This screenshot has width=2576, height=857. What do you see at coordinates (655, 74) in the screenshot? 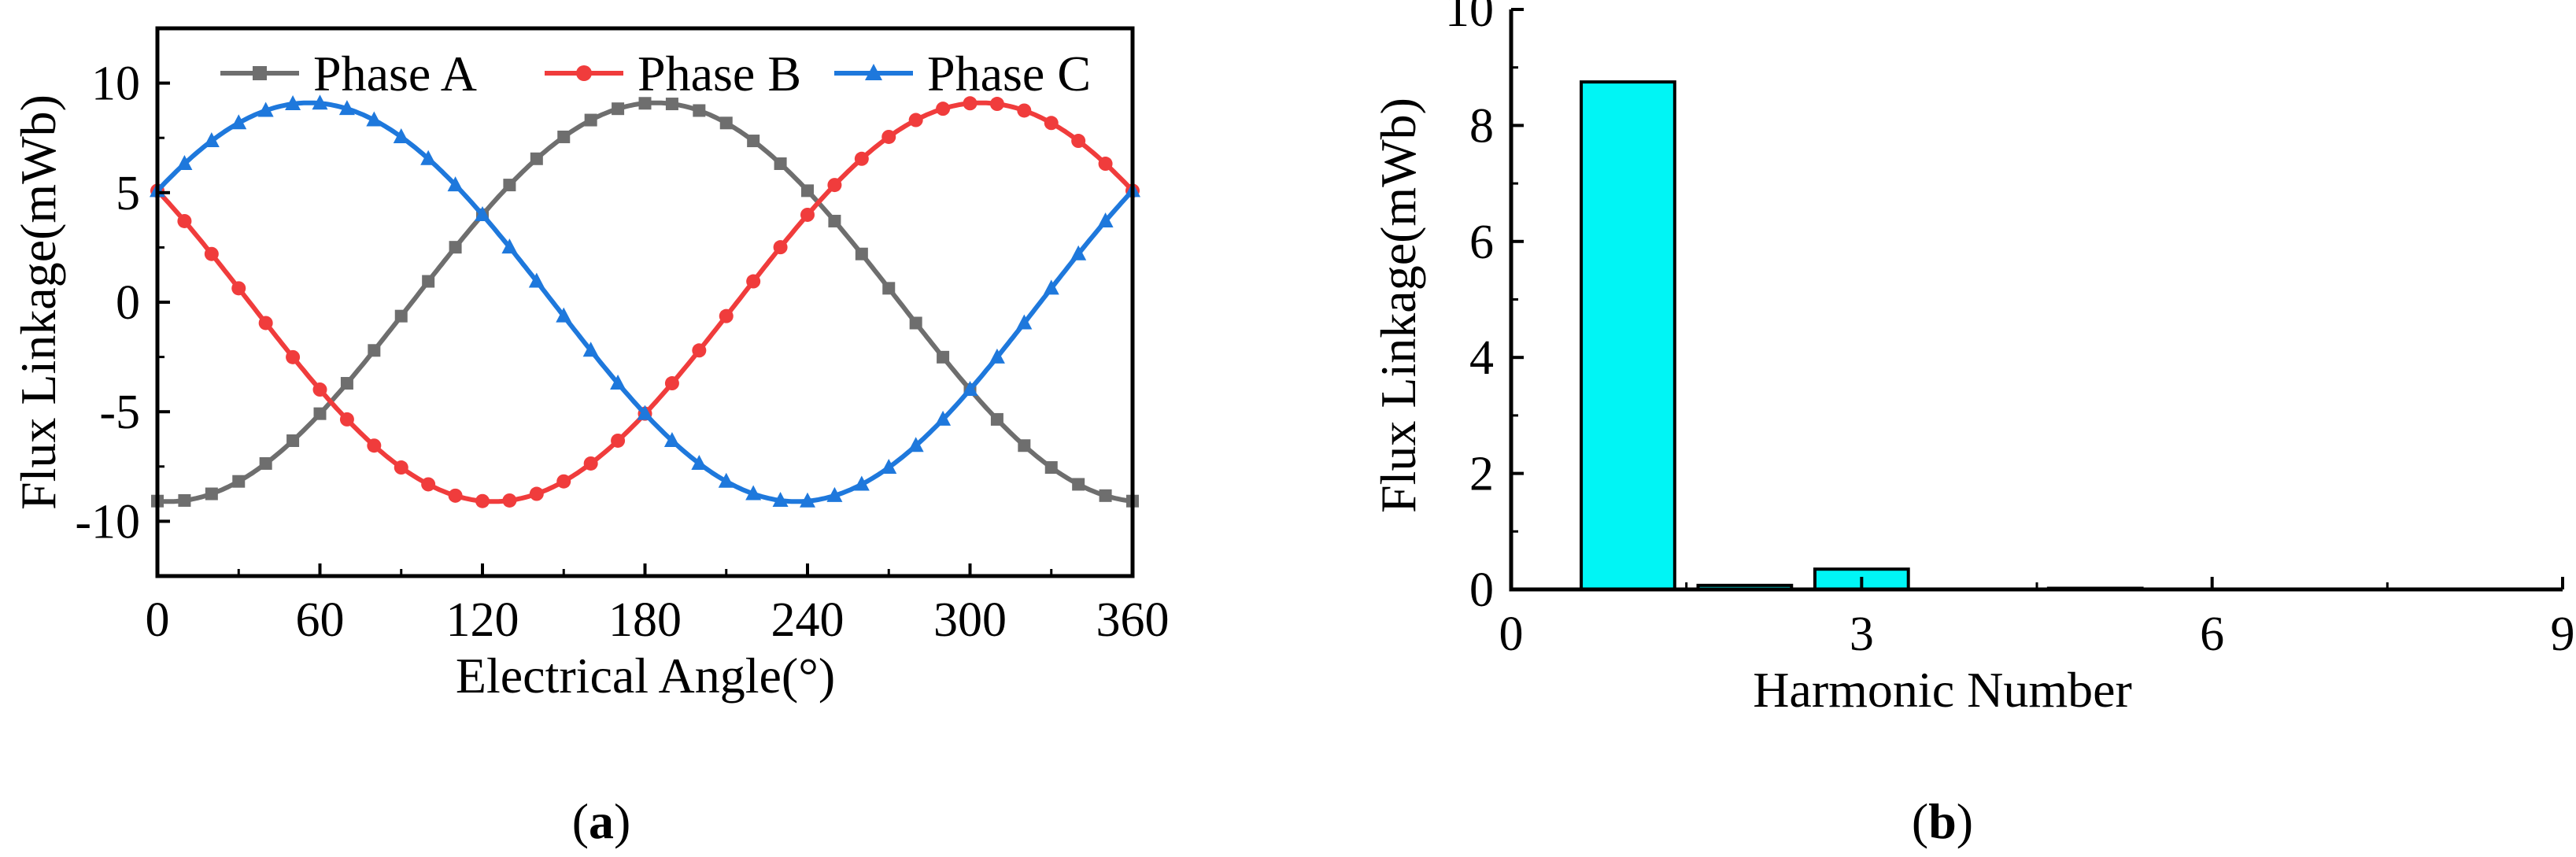
I see `chart-a-legend: Phase A Phase B Phase C` at bounding box center [655, 74].